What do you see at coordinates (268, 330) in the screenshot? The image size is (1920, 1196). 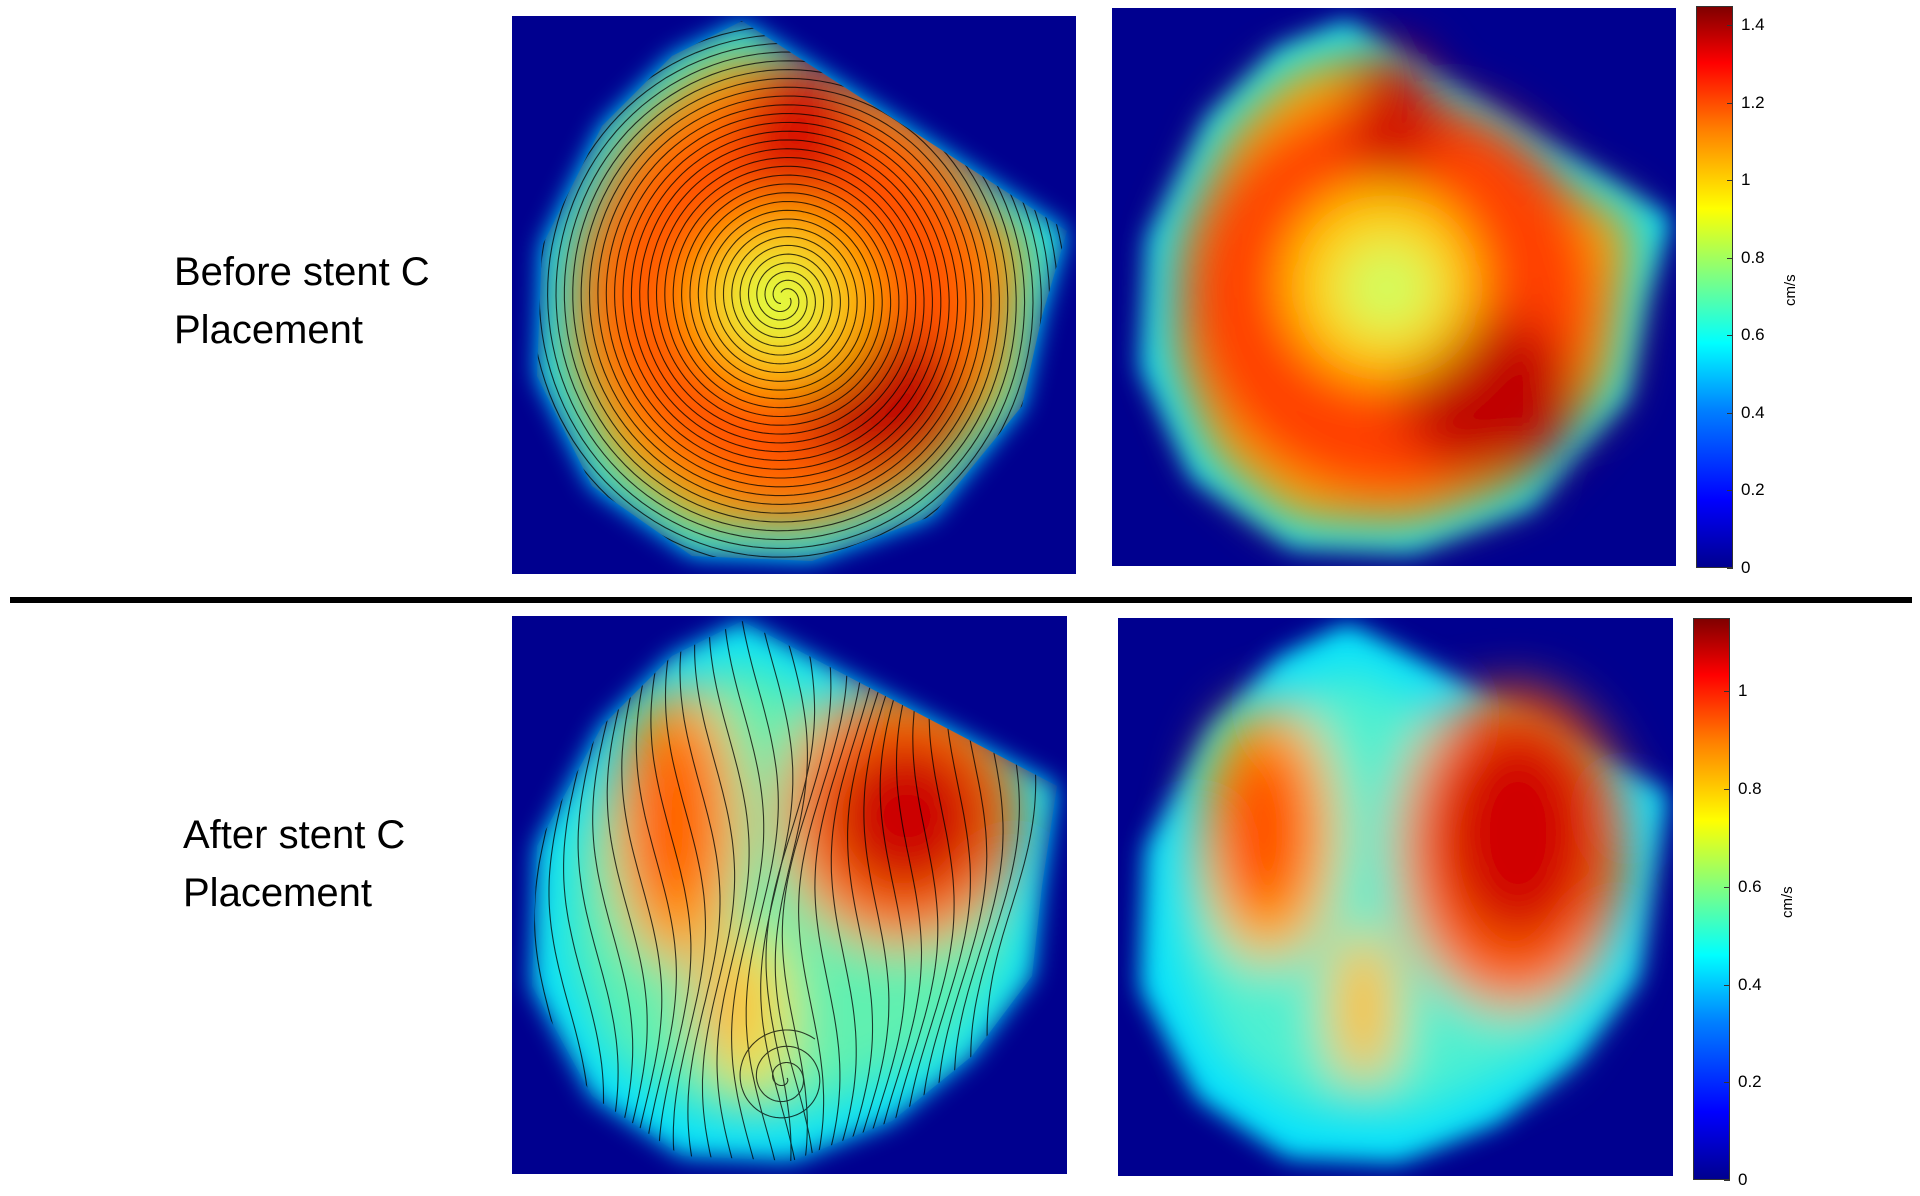 I see `row-label-before-line2: Placement` at bounding box center [268, 330].